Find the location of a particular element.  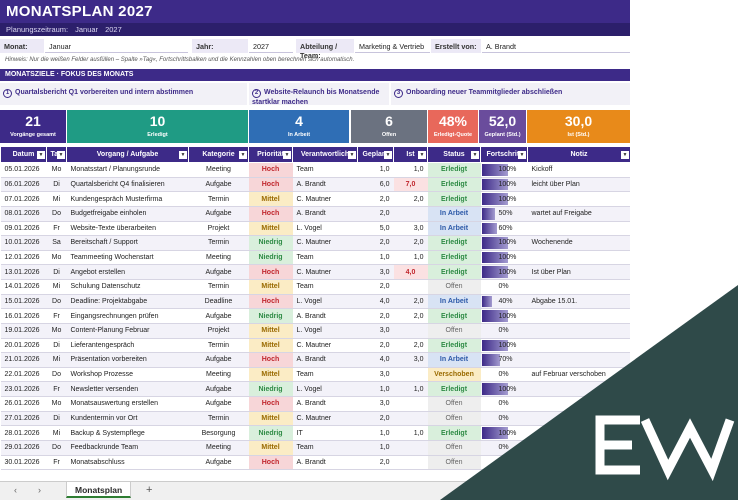

column-header: Datum ▼ is located at coordinates (23, 154).